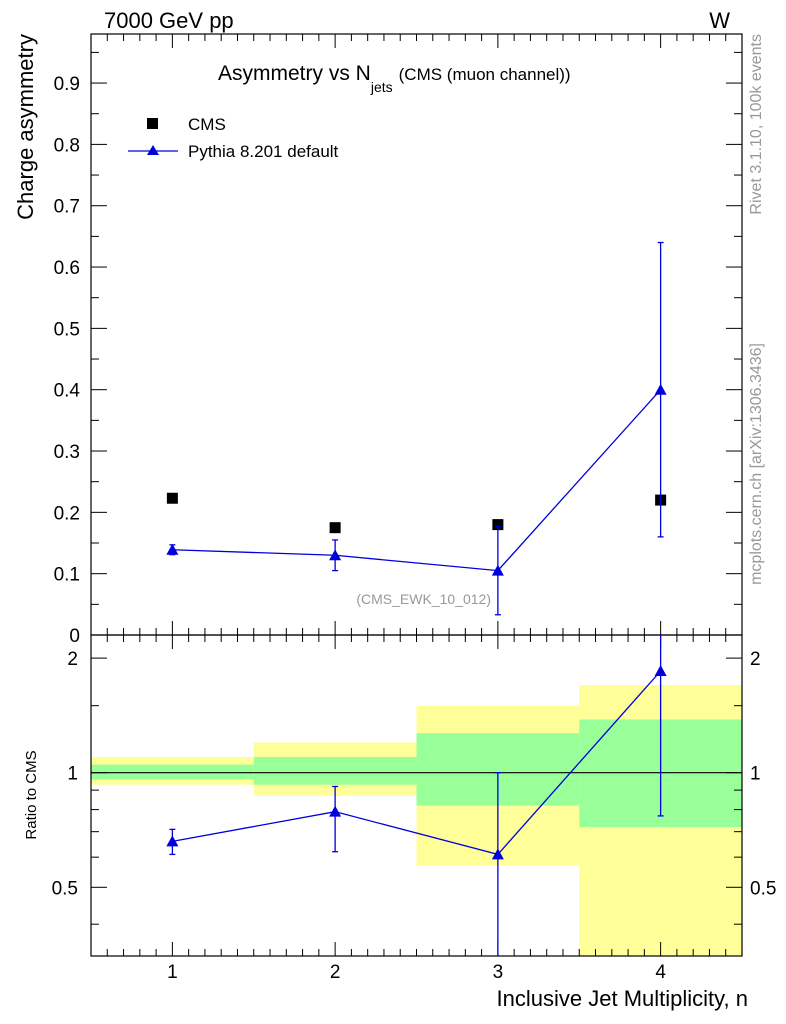 The height and width of the screenshot is (1024, 786). I want to click on main-y-tick-label: 0.4, so click(67, 391).